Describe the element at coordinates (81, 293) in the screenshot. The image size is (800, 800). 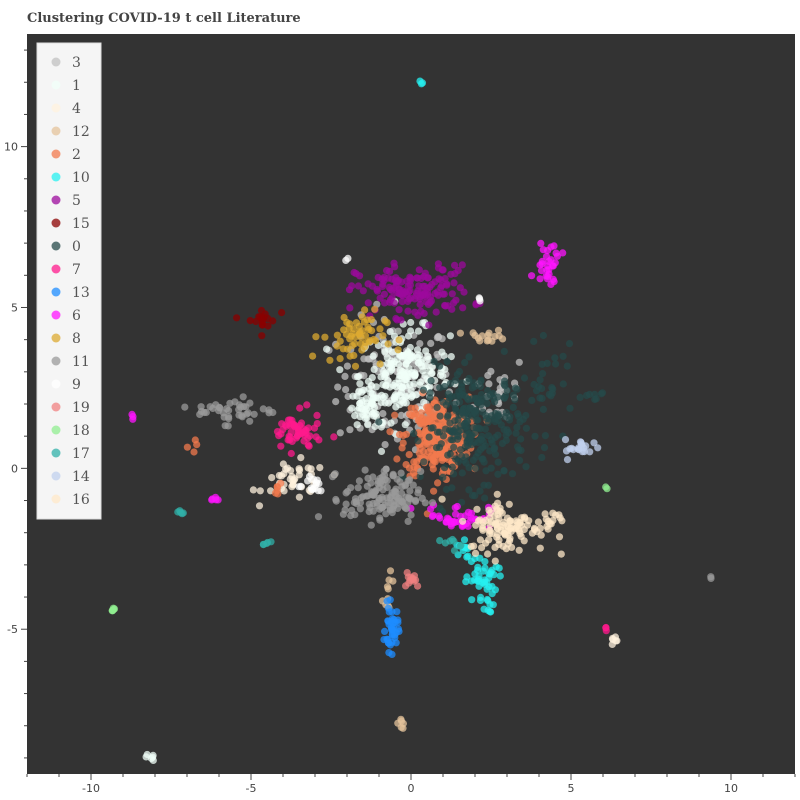
I see `legend-label: 13` at that location.